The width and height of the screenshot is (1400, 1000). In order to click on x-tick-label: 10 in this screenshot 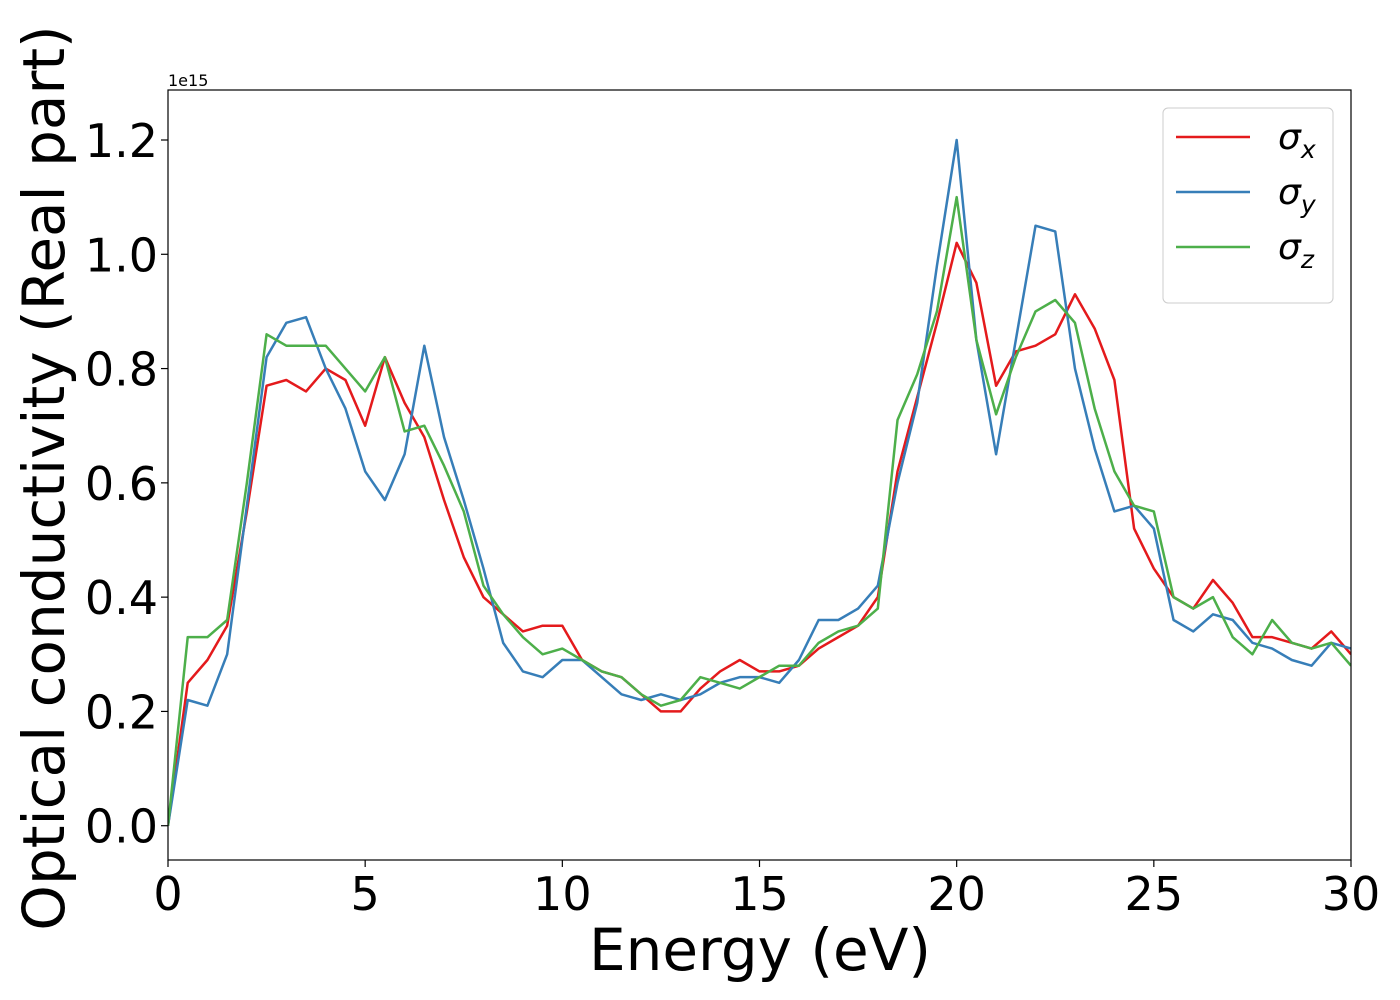, I will do `click(562, 894)`.